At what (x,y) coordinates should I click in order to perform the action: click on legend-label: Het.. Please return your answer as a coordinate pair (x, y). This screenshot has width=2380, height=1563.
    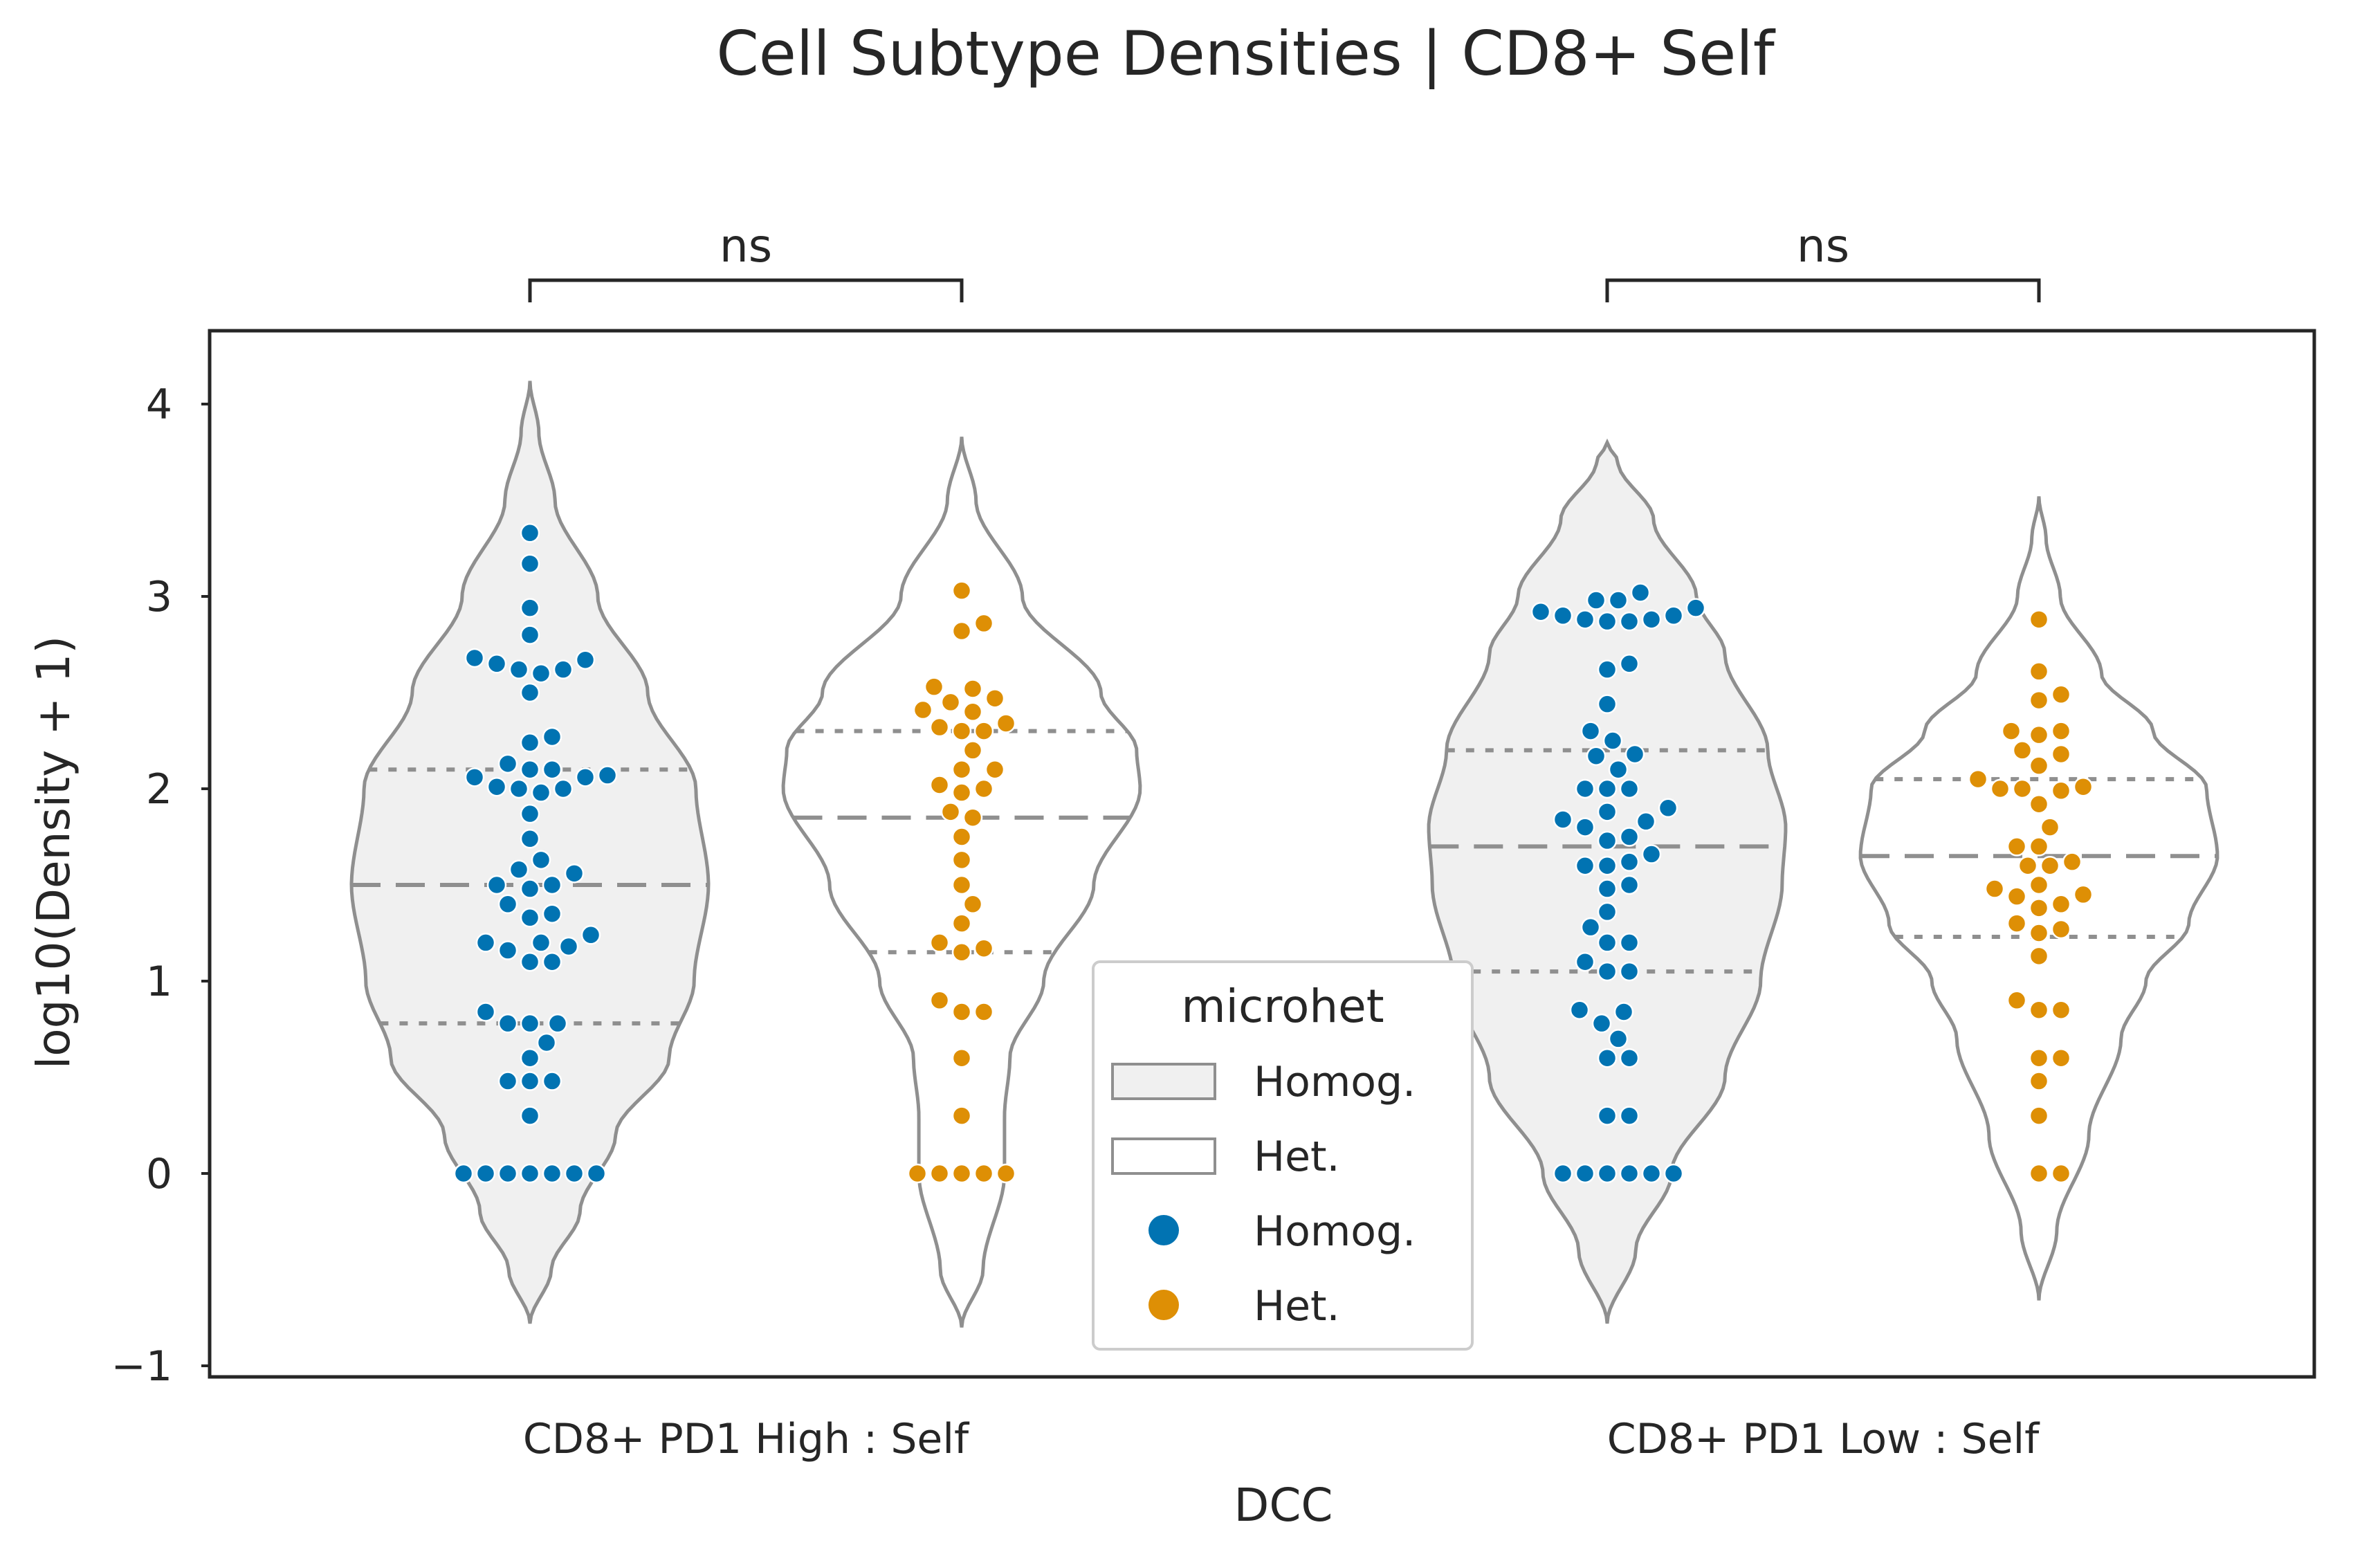
    Looking at the image, I should click on (1297, 1157).